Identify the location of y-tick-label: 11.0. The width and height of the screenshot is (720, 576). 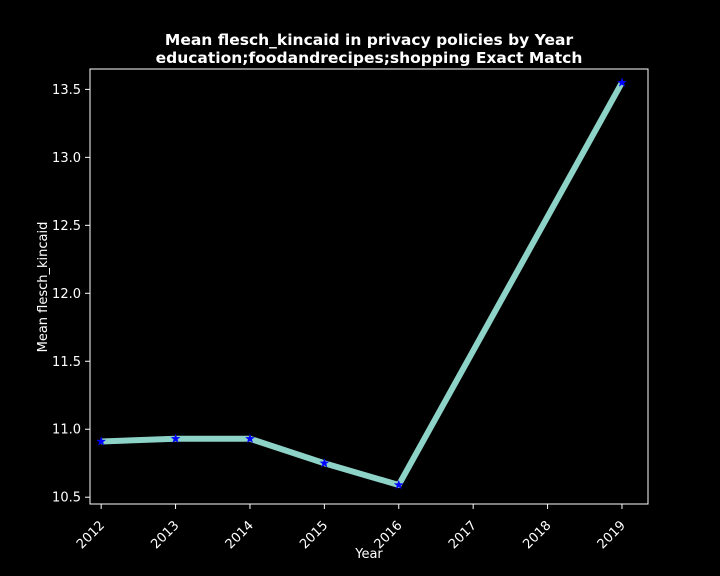
(66, 430).